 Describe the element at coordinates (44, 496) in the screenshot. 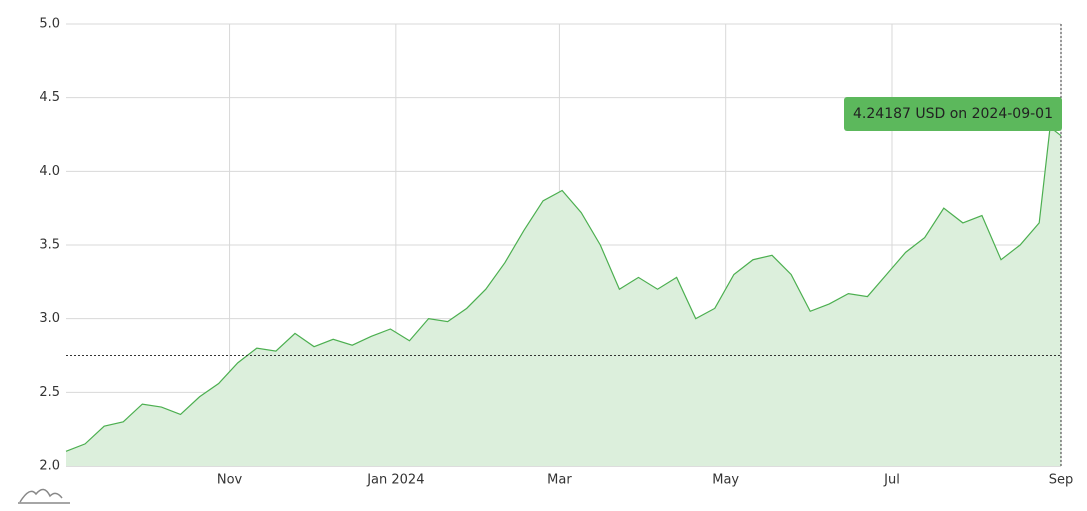

I see `logo` at that location.